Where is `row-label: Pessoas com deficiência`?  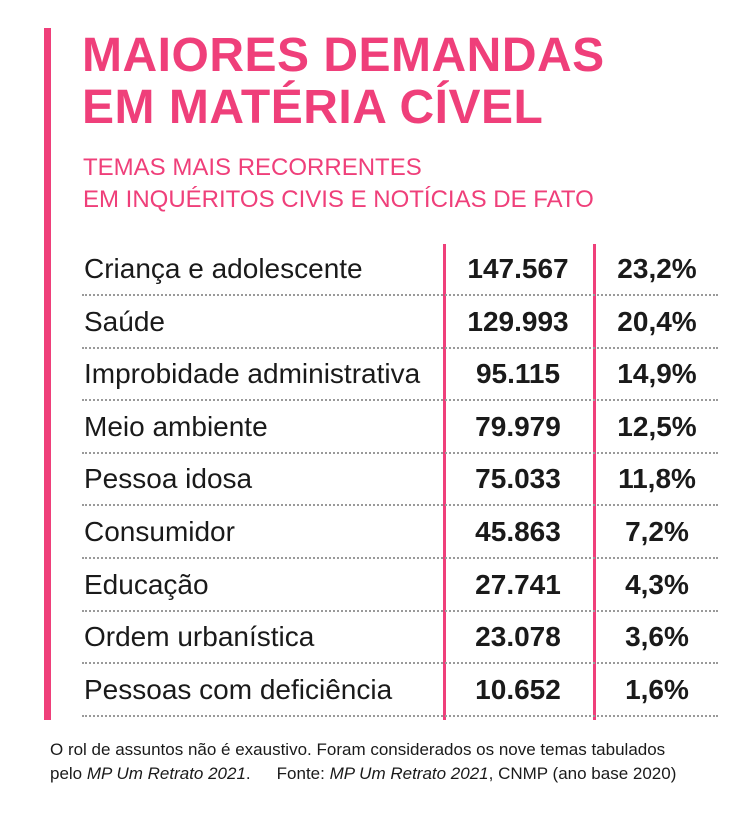 row-label: Pessoas com deficiência is located at coordinates (238, 689).